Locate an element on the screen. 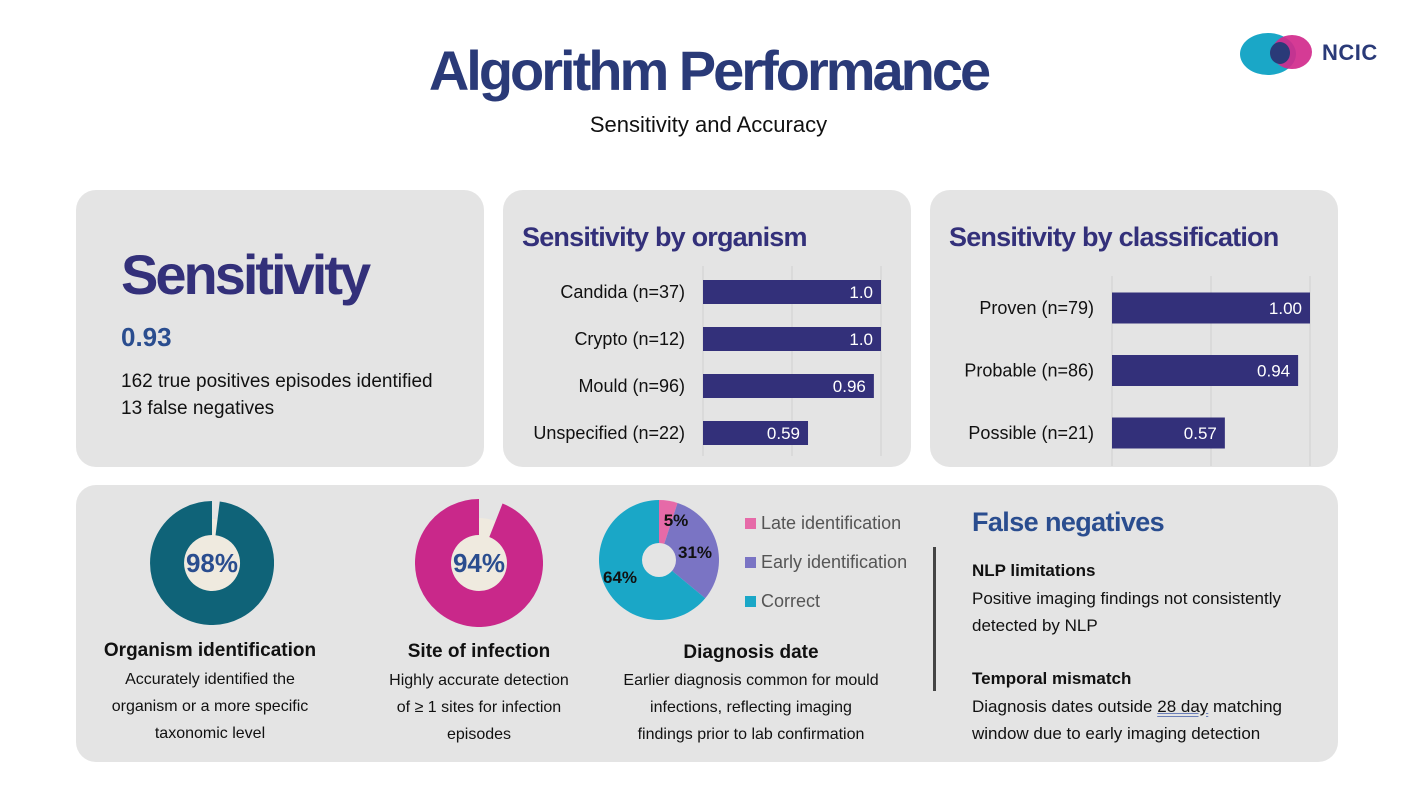 This screenshot has width=1417, height=791. bar-category-label: Crypto (n=12) is located at coordinates (629, 339).